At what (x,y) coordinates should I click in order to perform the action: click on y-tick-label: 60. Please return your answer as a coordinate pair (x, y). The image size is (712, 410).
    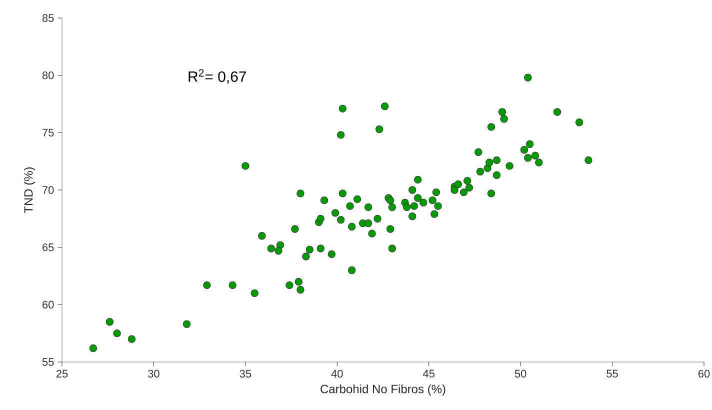
    Looking at the image, I should click on (48, 304).